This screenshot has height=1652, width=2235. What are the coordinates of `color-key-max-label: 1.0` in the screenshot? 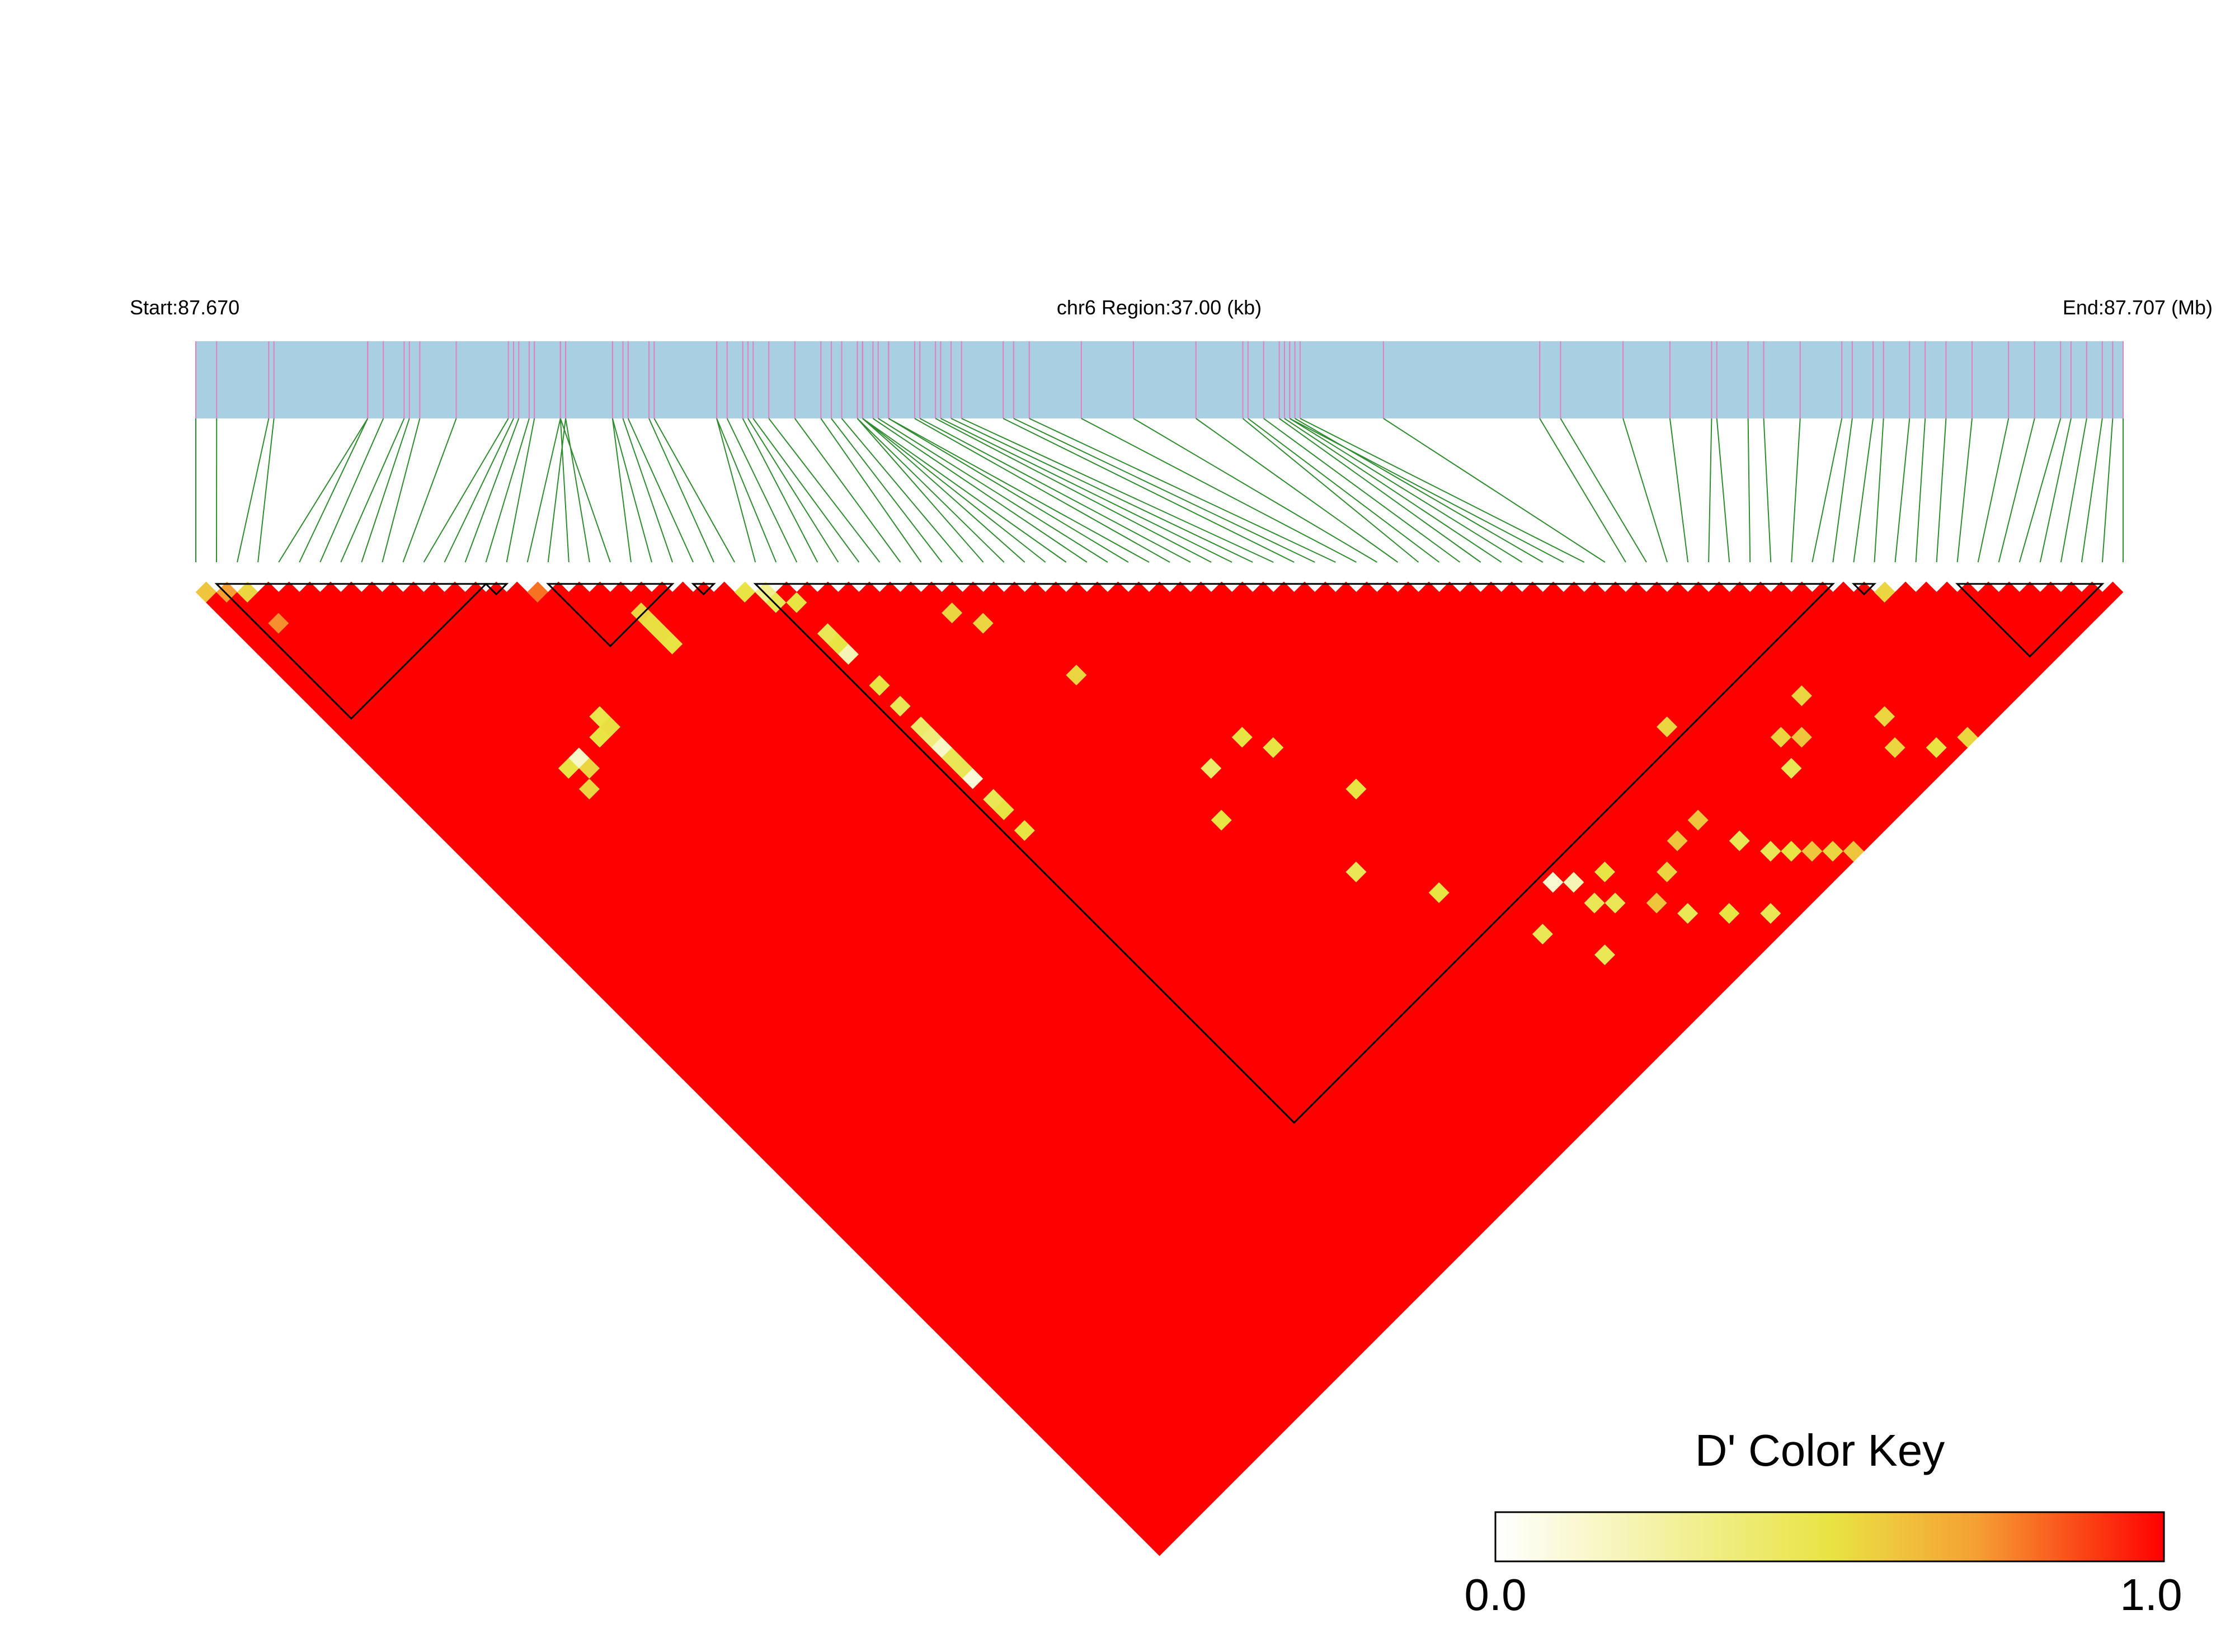 It's located at (2151, 1595).